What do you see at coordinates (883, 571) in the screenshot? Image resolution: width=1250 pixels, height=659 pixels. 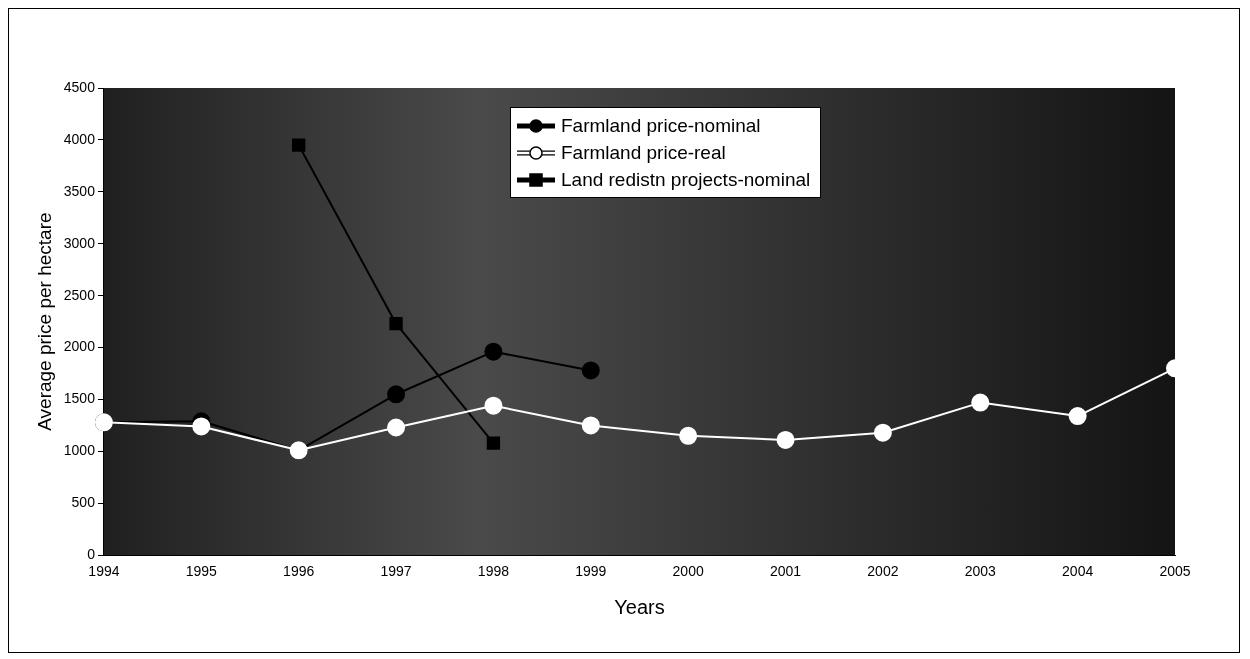 I see `x-tick-label: 2002` at bounding box center [883, 571].